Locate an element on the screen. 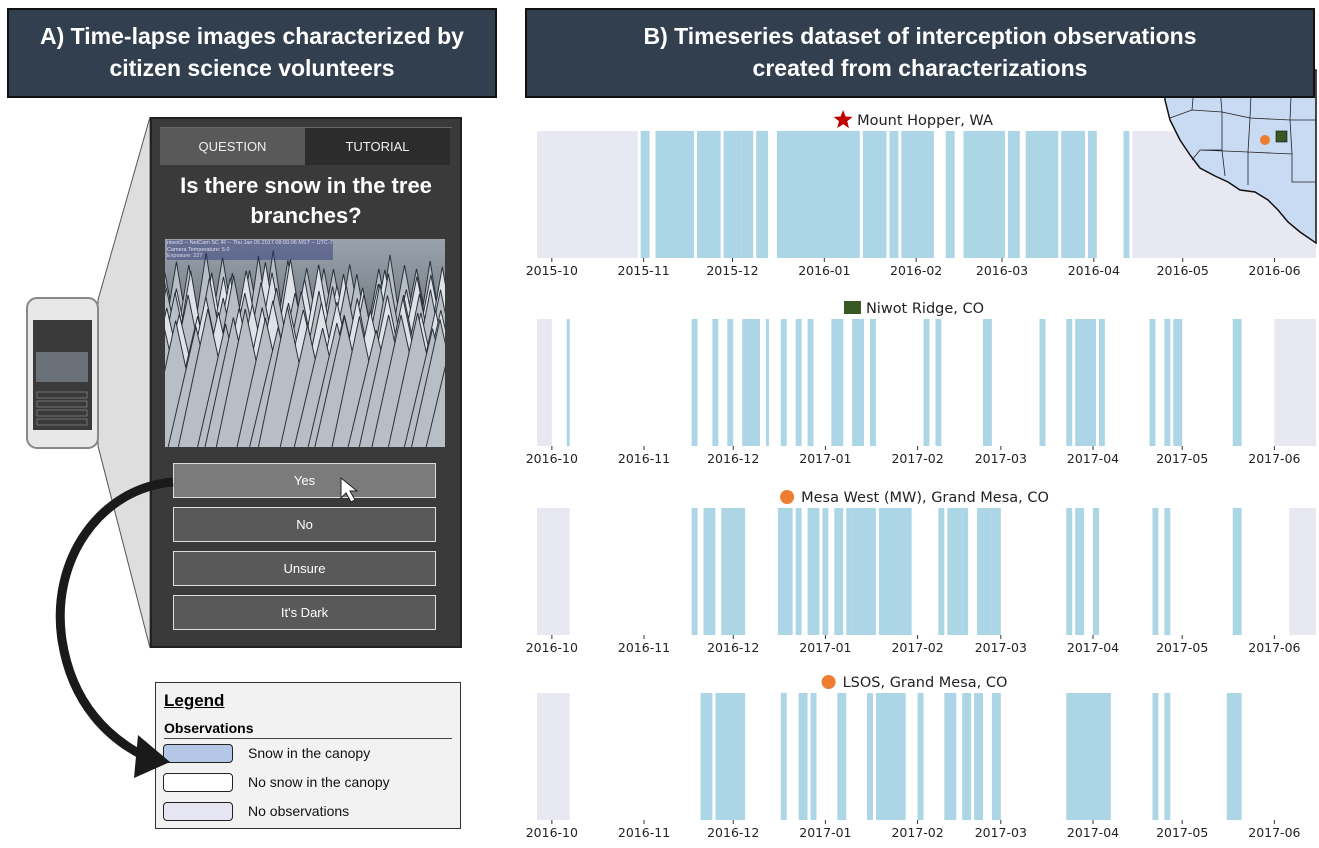 This screenshot has height=848, width=1319. legend-label: No snow in the canopy is located at coordinates (319, 782).